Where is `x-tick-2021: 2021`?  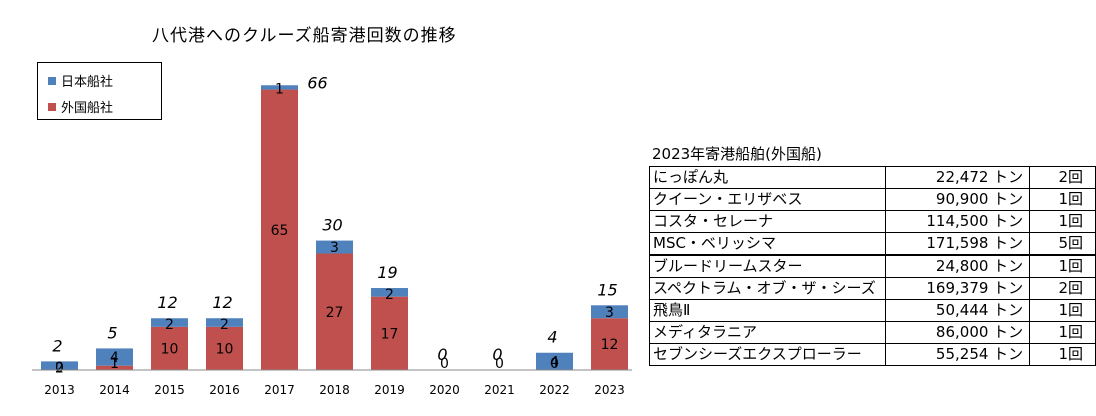
x-tick-2021: 2021 is located at coordinates (499, 390).